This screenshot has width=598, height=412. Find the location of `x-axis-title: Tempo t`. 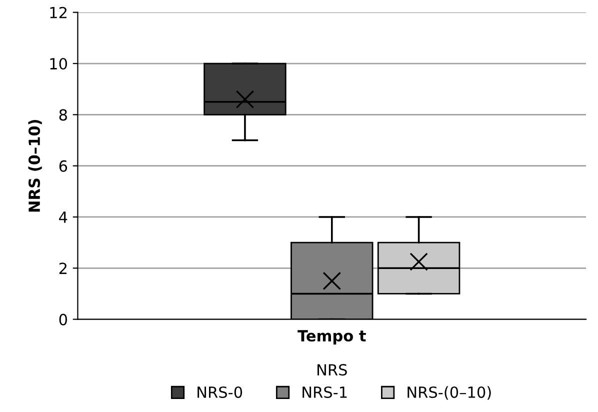

x-axis-title: Tempo t is located at coordinates (332, 337).